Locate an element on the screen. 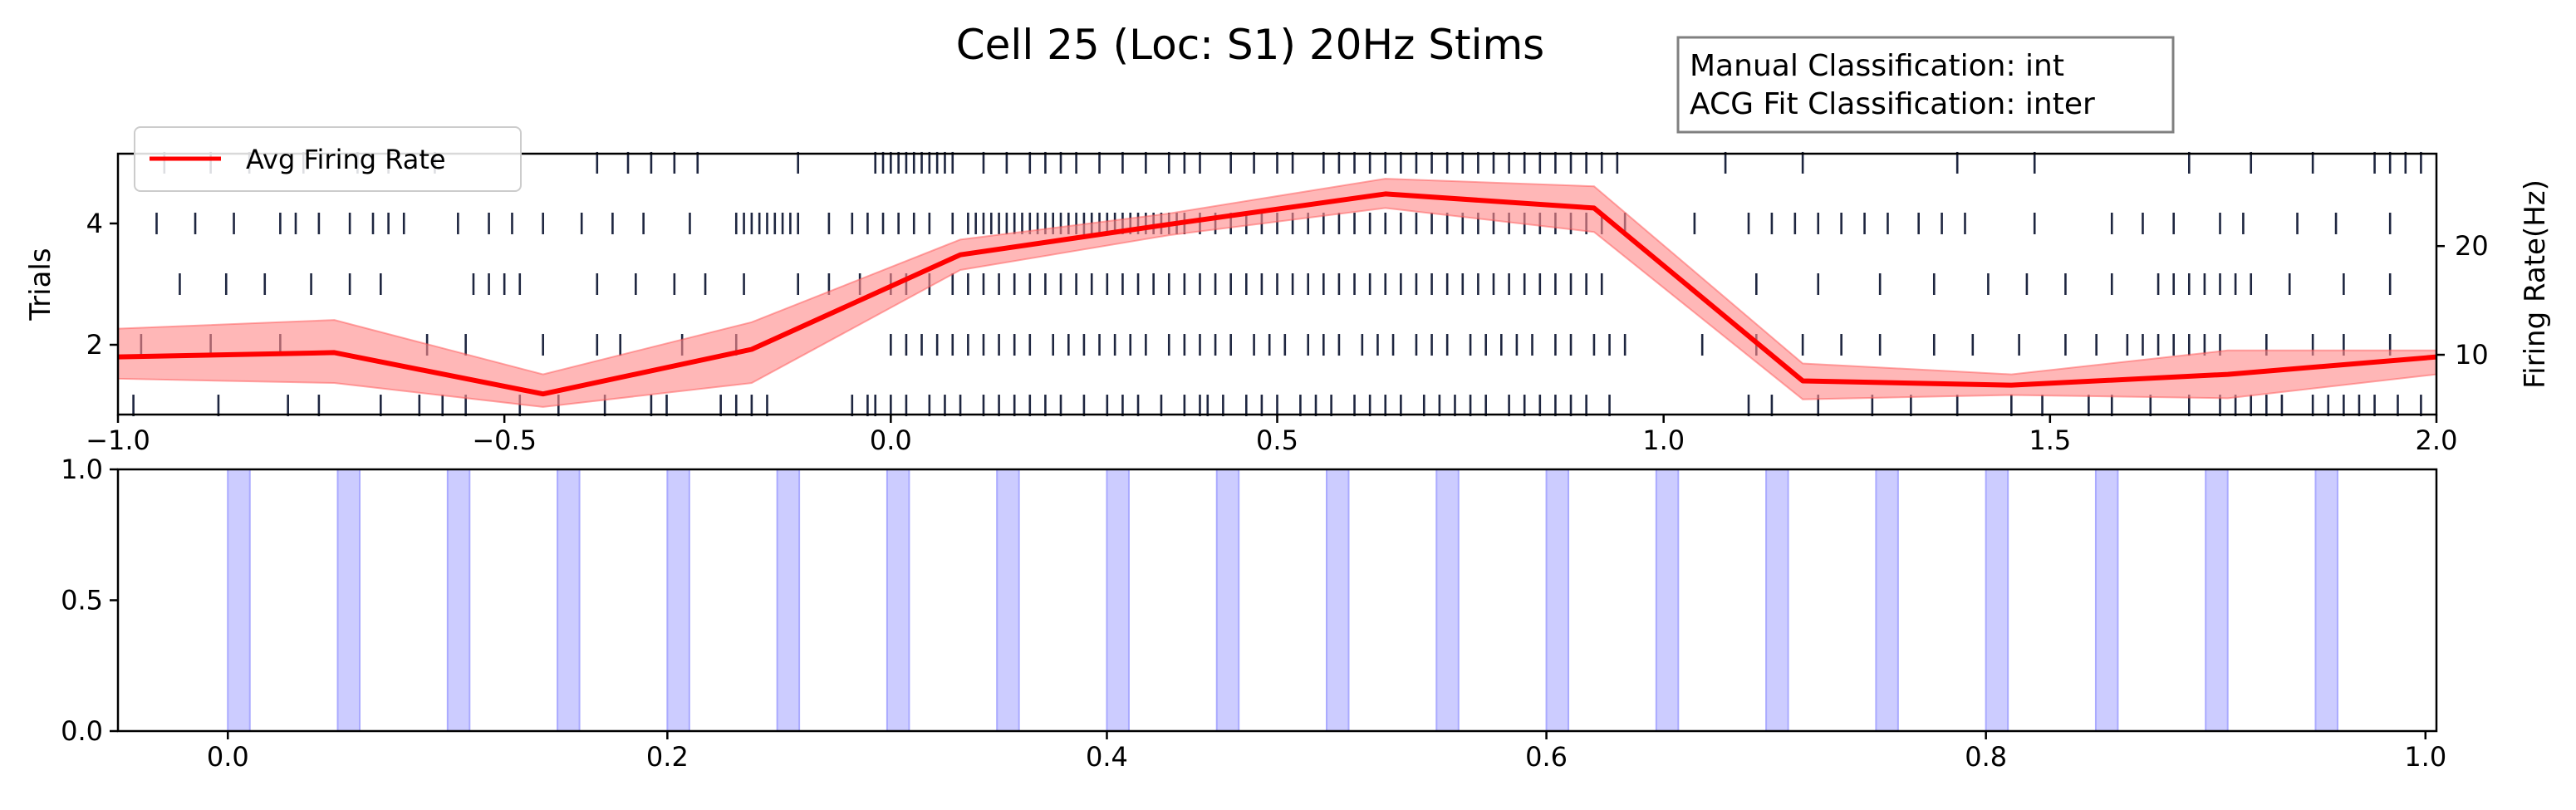 This screenshot has height=810, width=2576. stim-x-tick-label-1: 0.2 is located at coordinates (667, 757).